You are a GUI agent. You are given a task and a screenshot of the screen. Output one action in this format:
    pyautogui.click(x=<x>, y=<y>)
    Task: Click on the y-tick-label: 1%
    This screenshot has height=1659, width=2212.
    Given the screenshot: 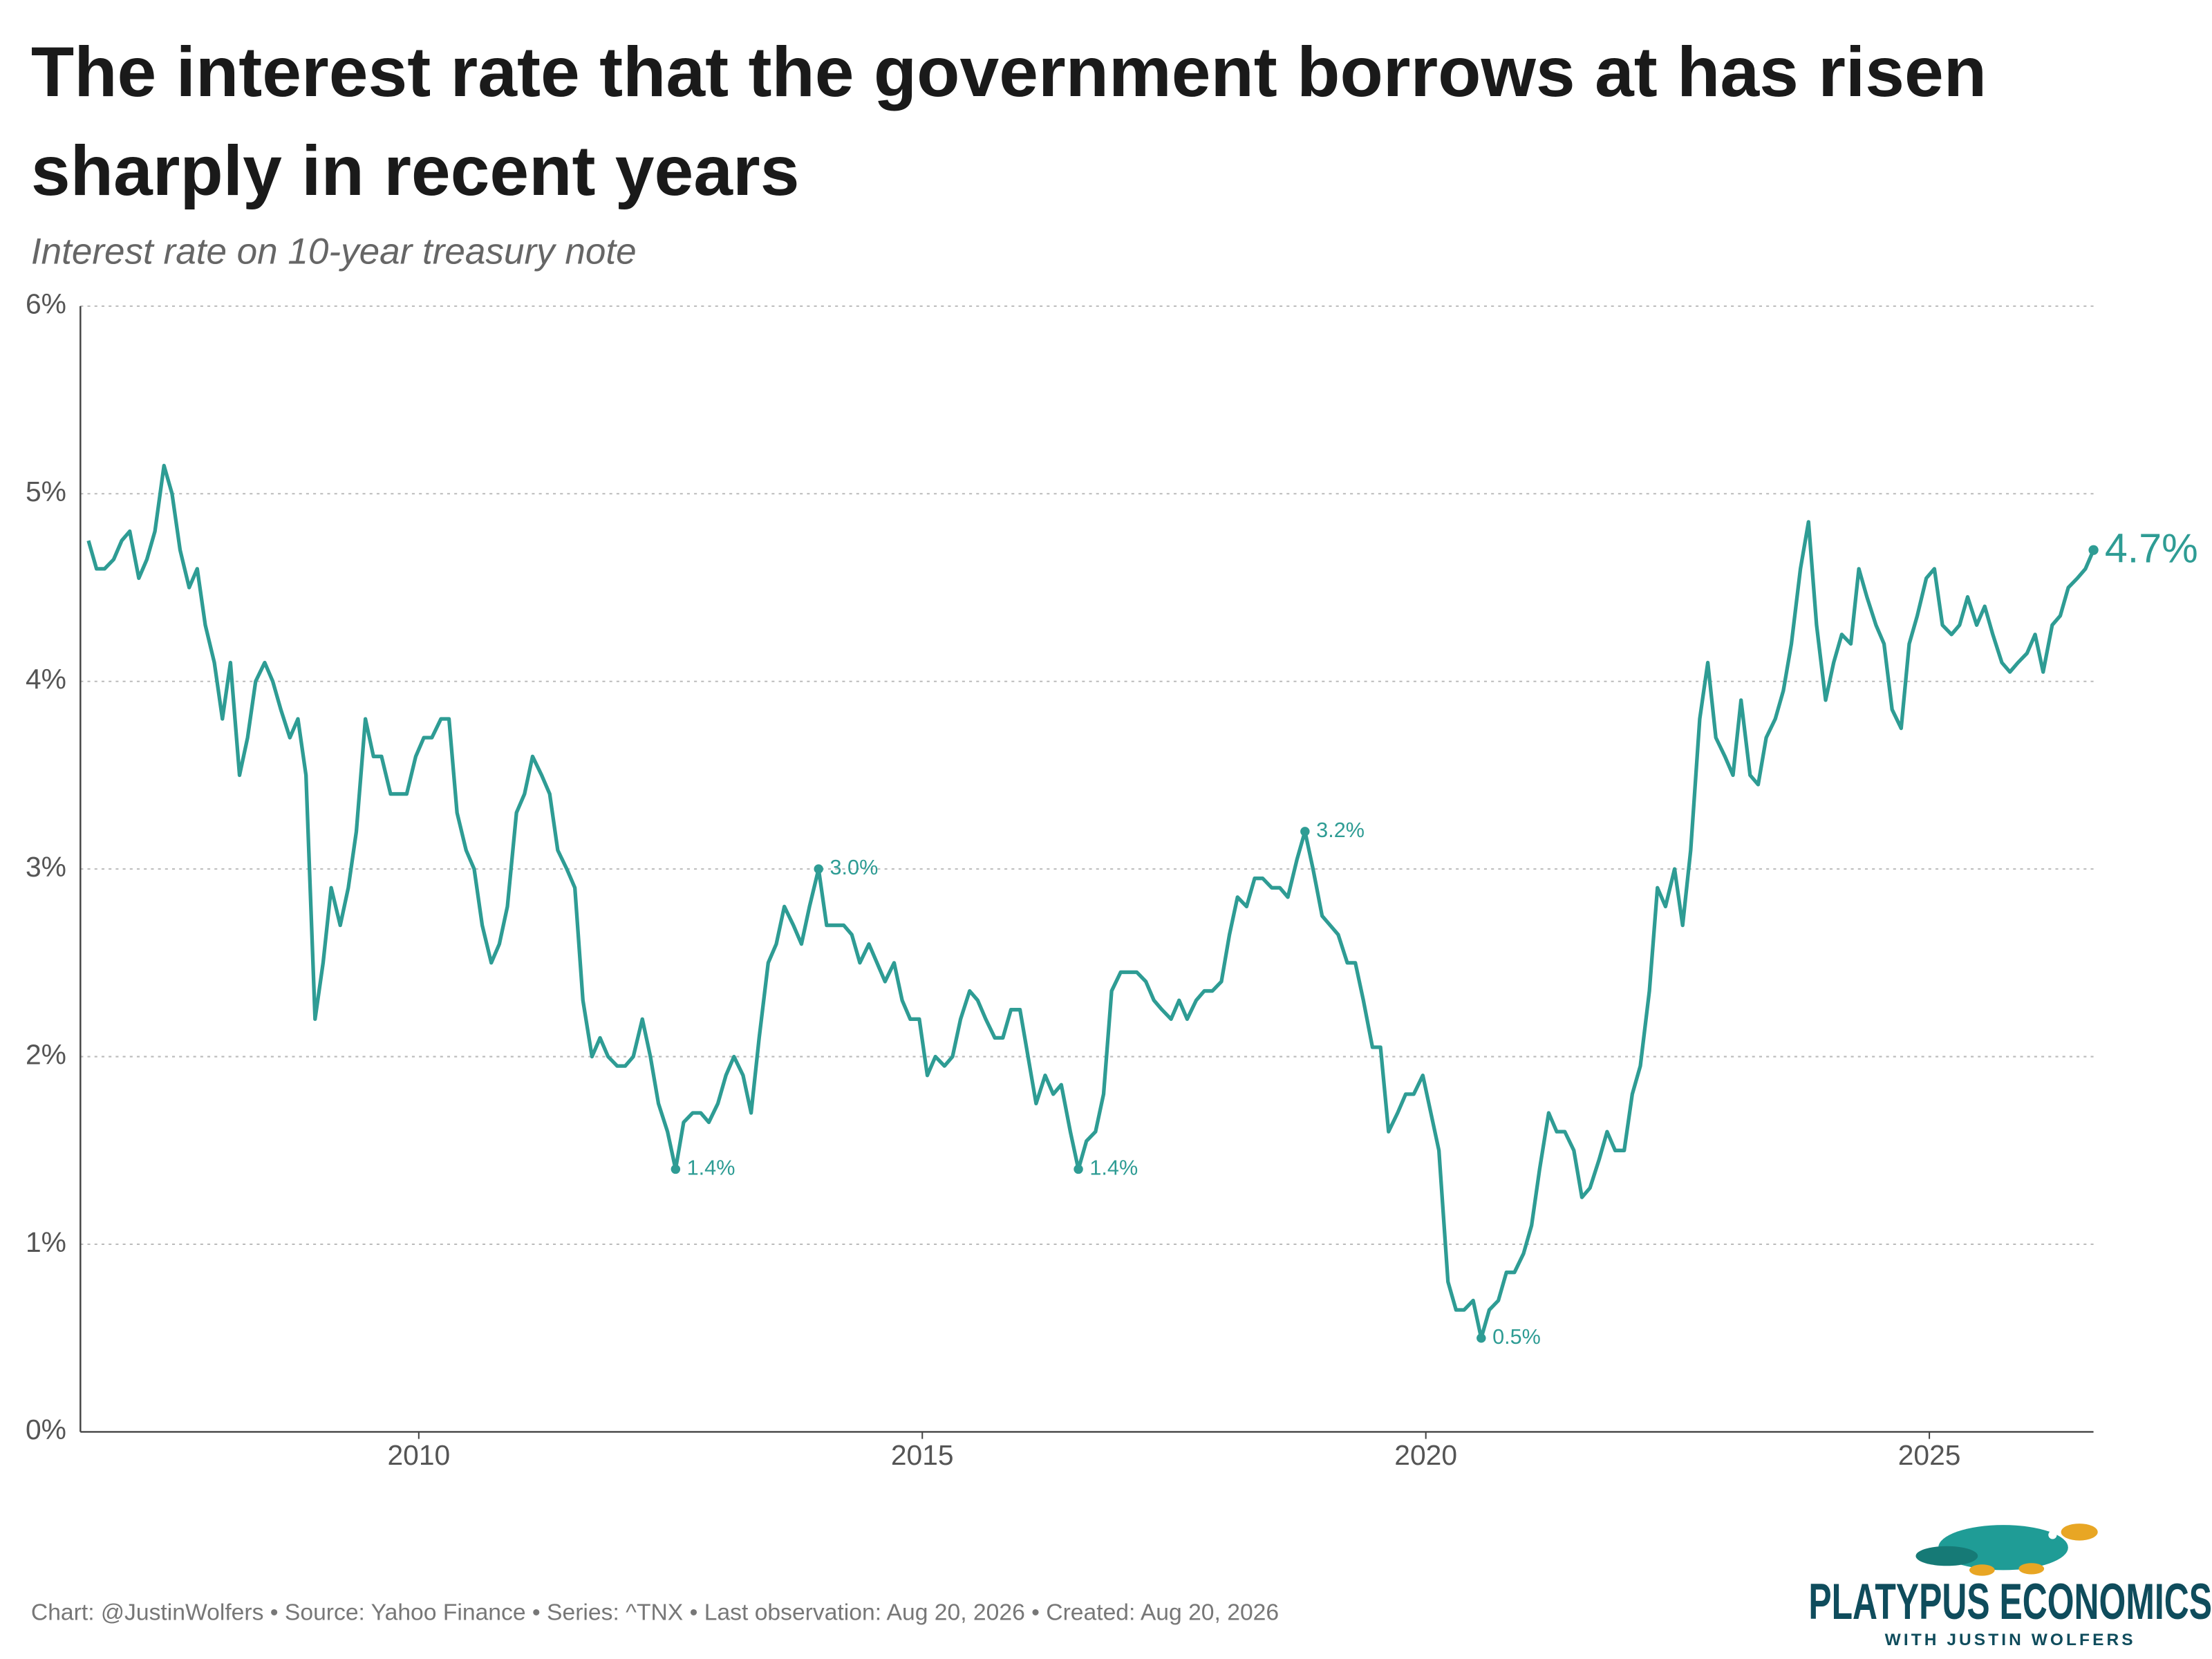 What is the action you would take?
    pyautogui.click(x=46, y=1242)
    